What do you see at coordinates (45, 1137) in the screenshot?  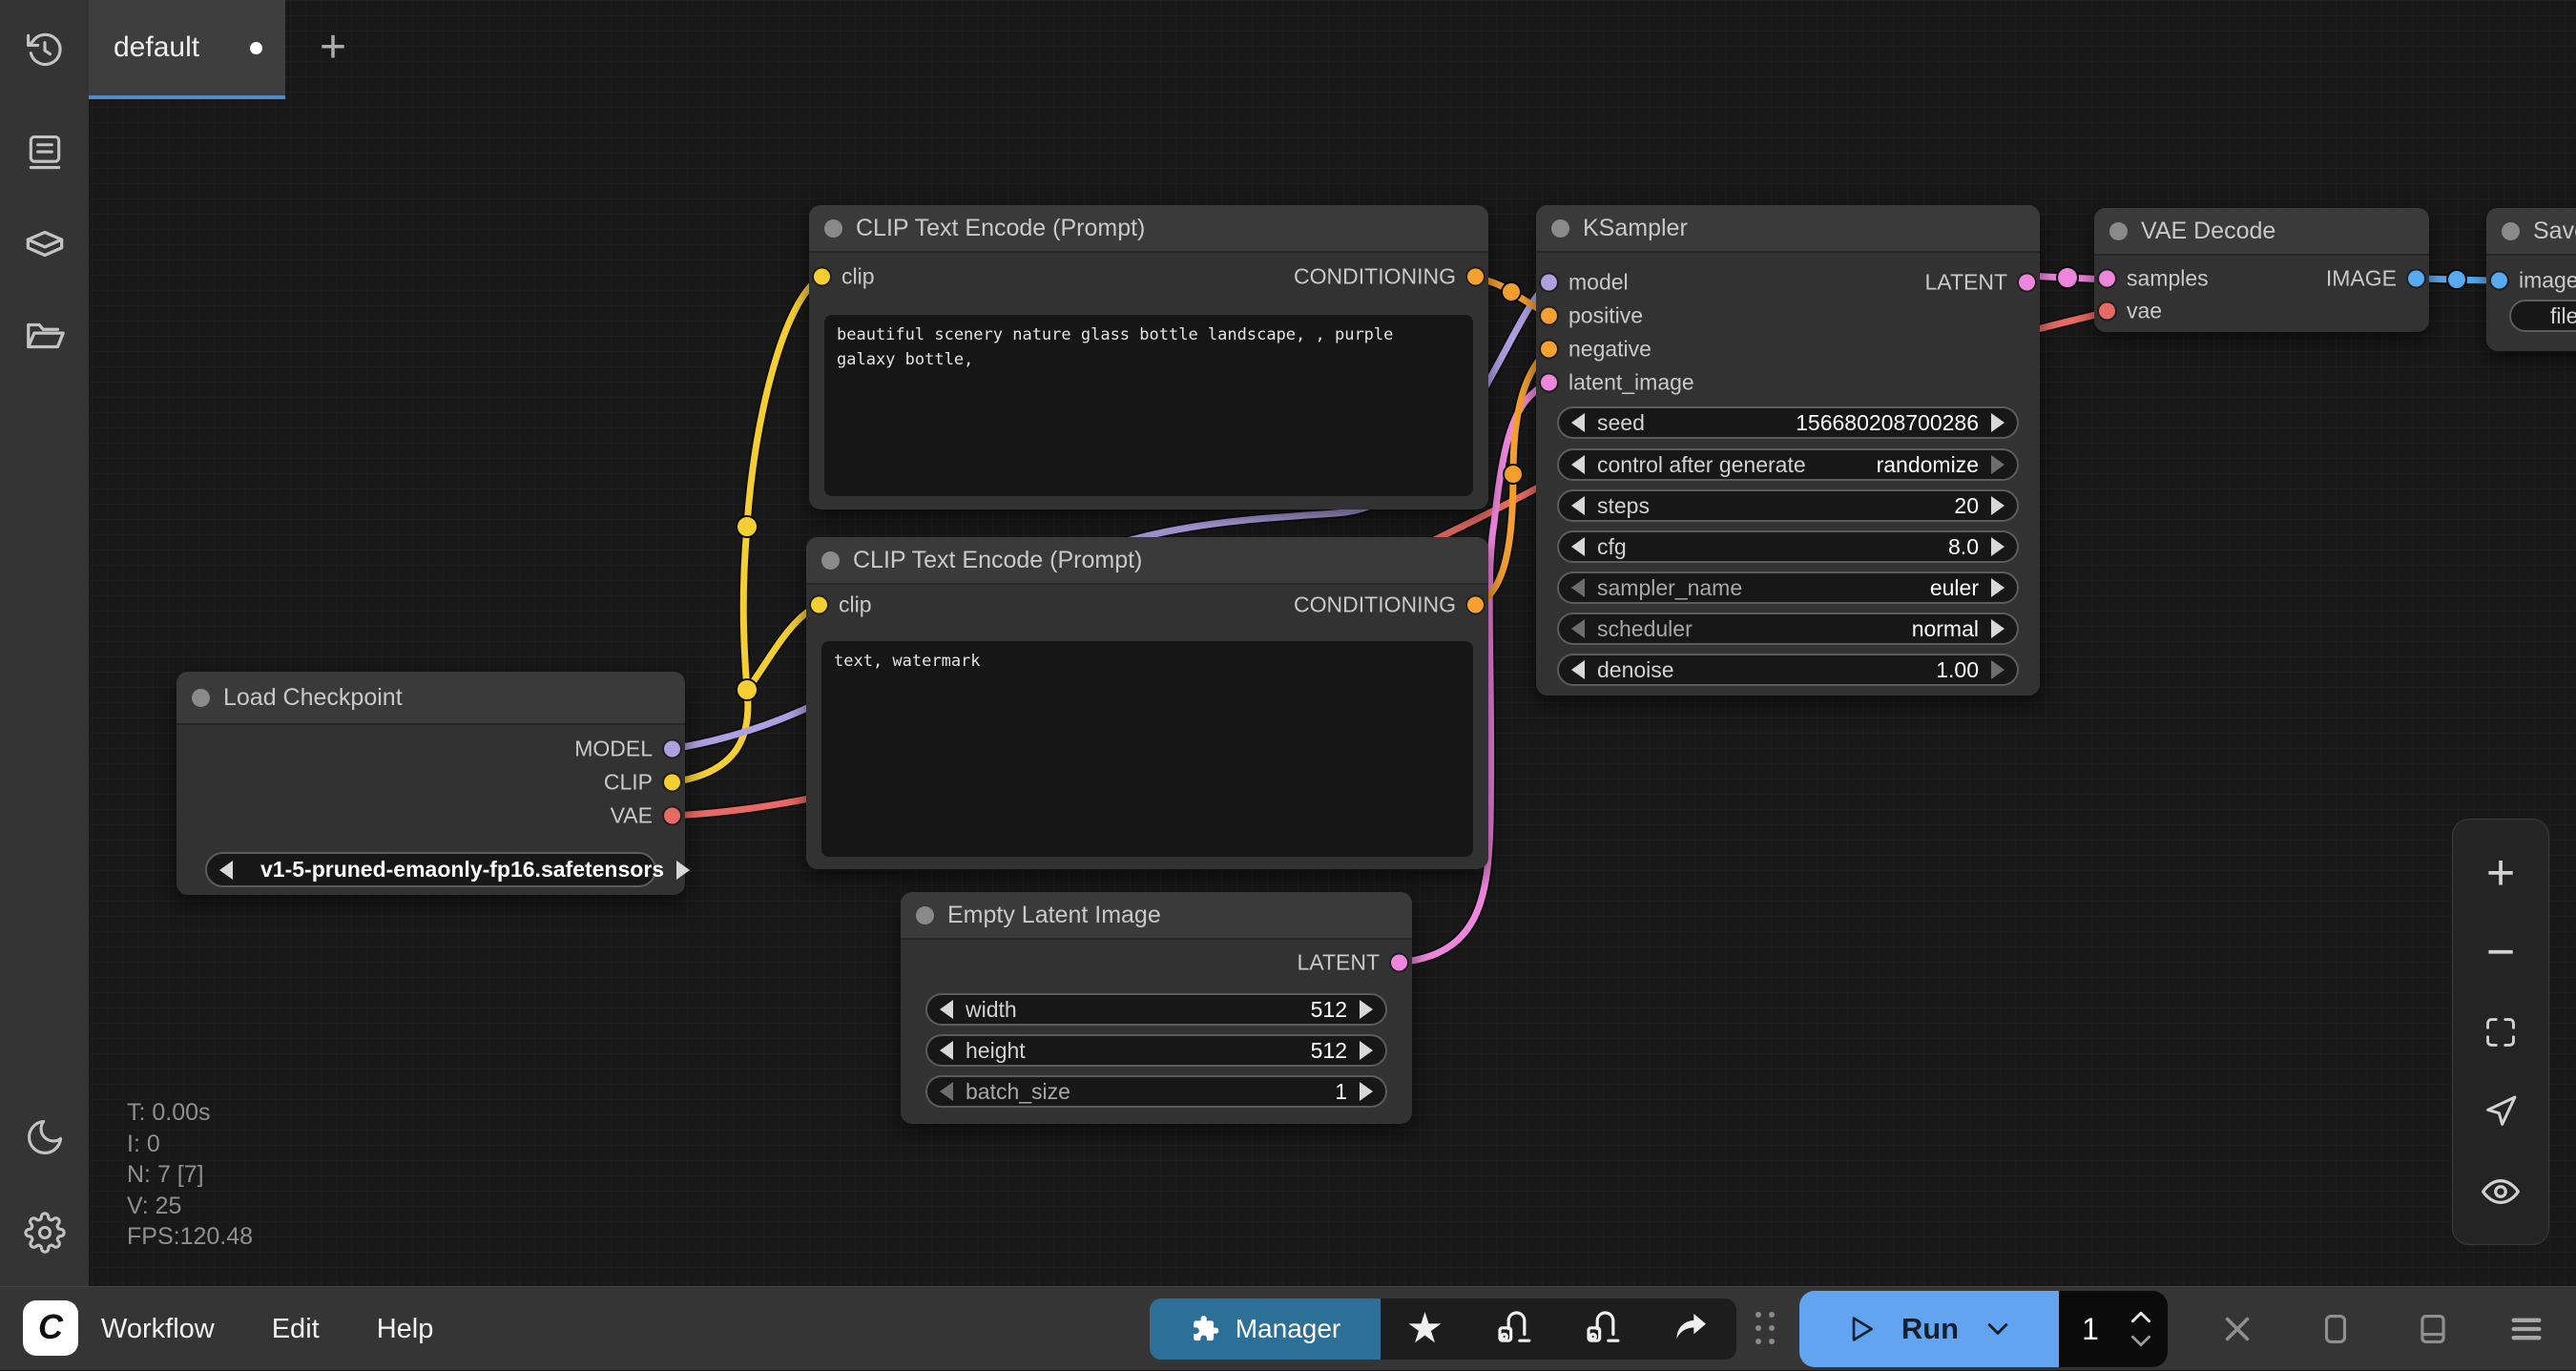 I see `theme-moon-icon` at bounding box center [45, 1137].